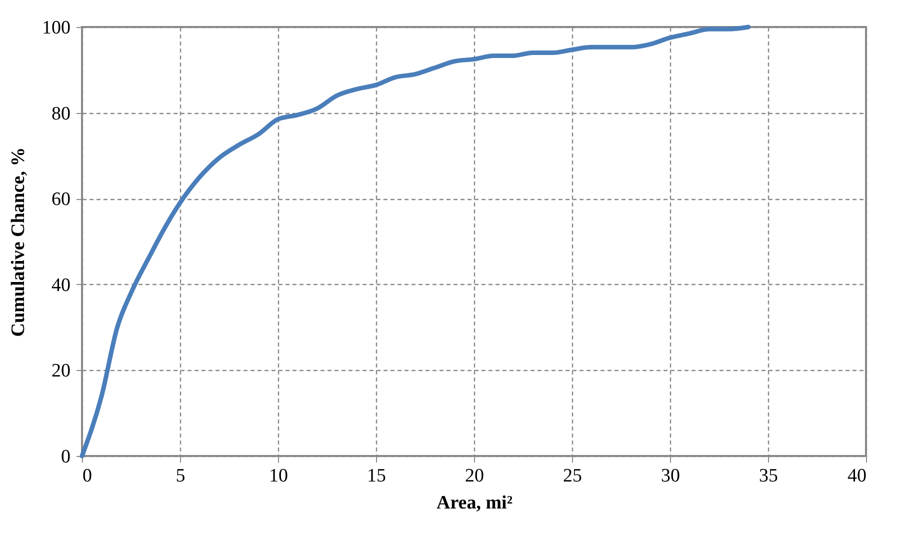  Describe the element at coordinates (61, 113) in the screenshot. I see `y-tick-label: 80` at that location.